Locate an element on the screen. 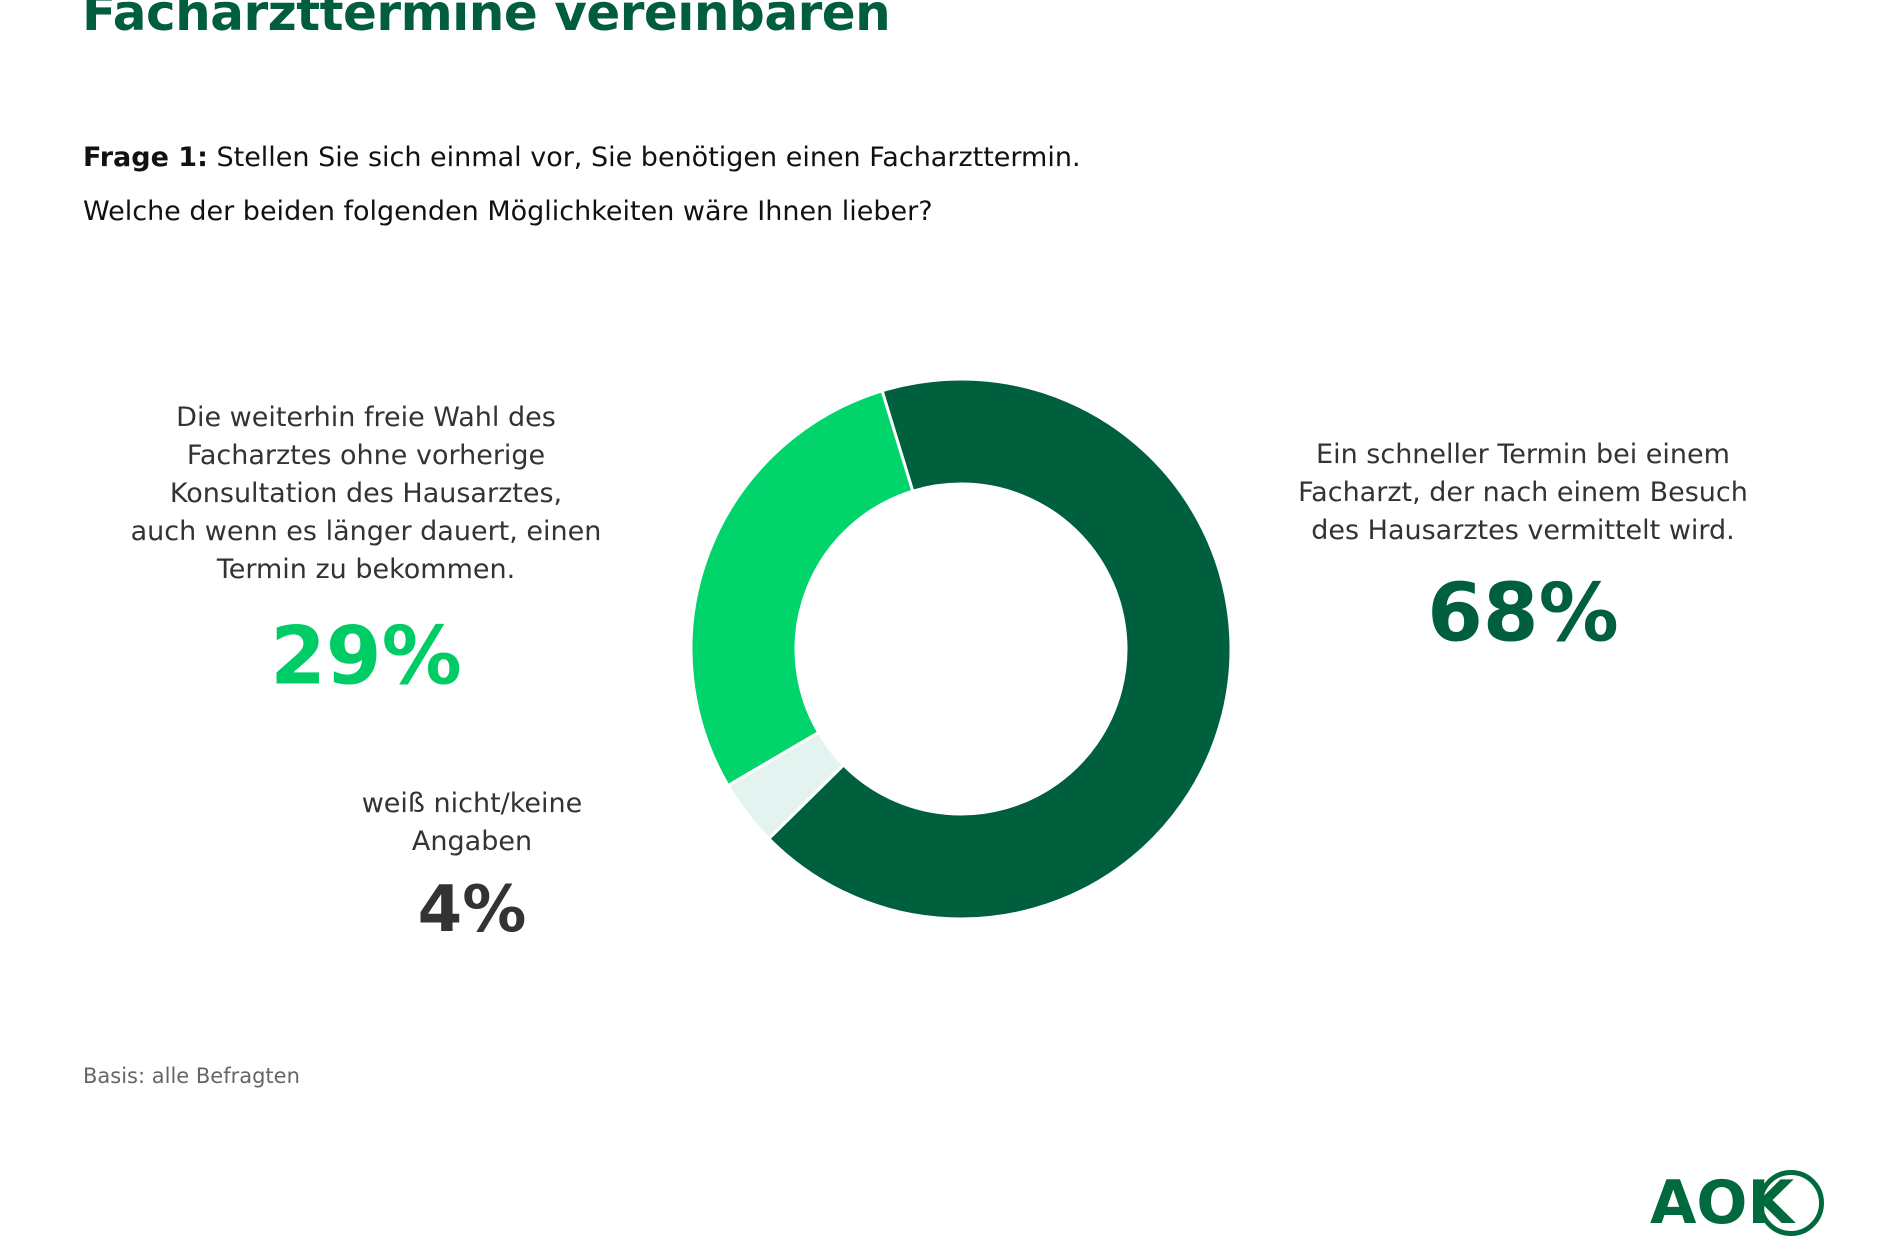 The image size is (1900, 1238). label-line: auch wenn es länger dauert, einen is located at coordinates (366, 531).